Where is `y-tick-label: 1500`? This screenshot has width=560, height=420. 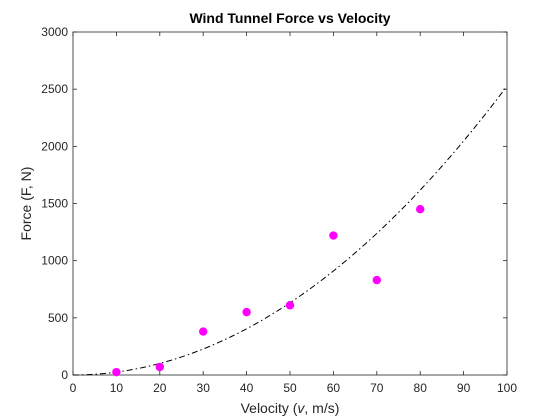
y-tick-label: 1500 is located at coordinates (54, 204).